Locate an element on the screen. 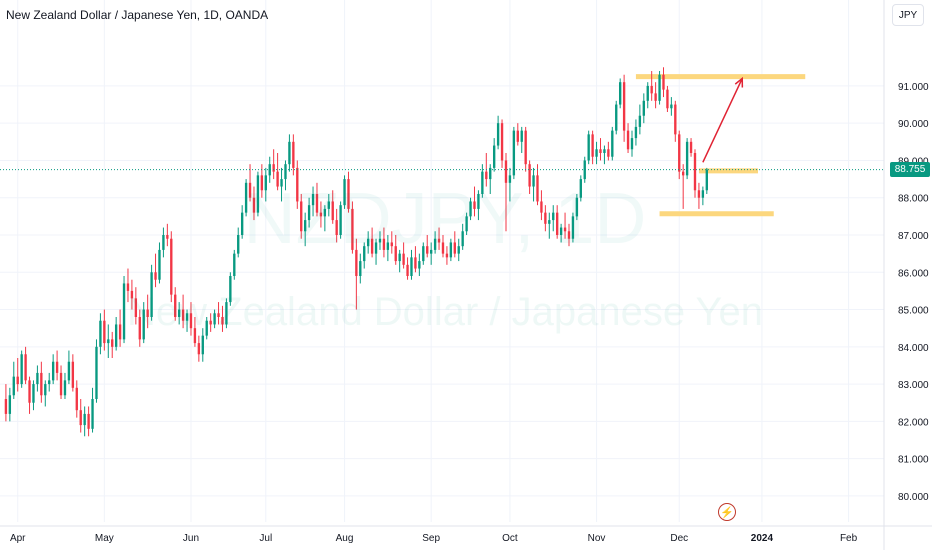  drawing-arrow is located at coordinates (723, 119).